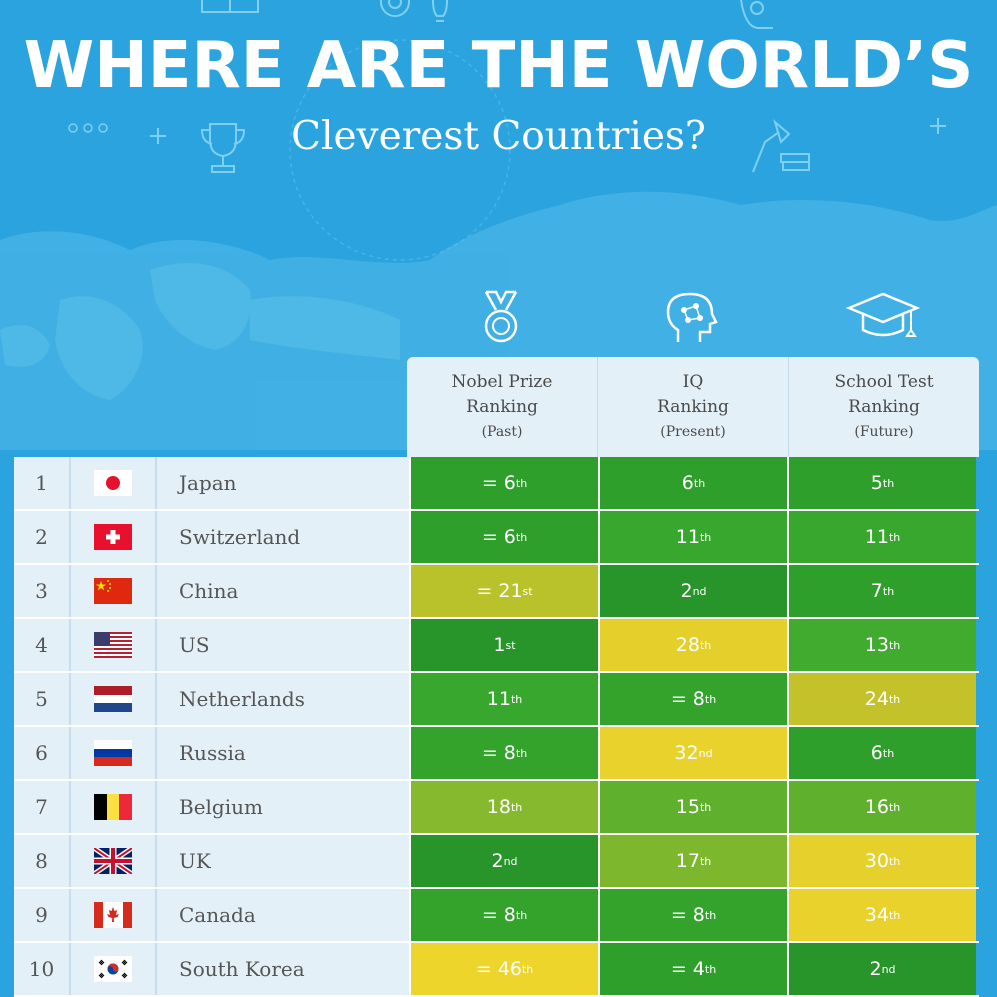 The image size is (997, 997). Describe the element at coordinates (938, 126) in the screenshot. I see `plus-icon` at that location.